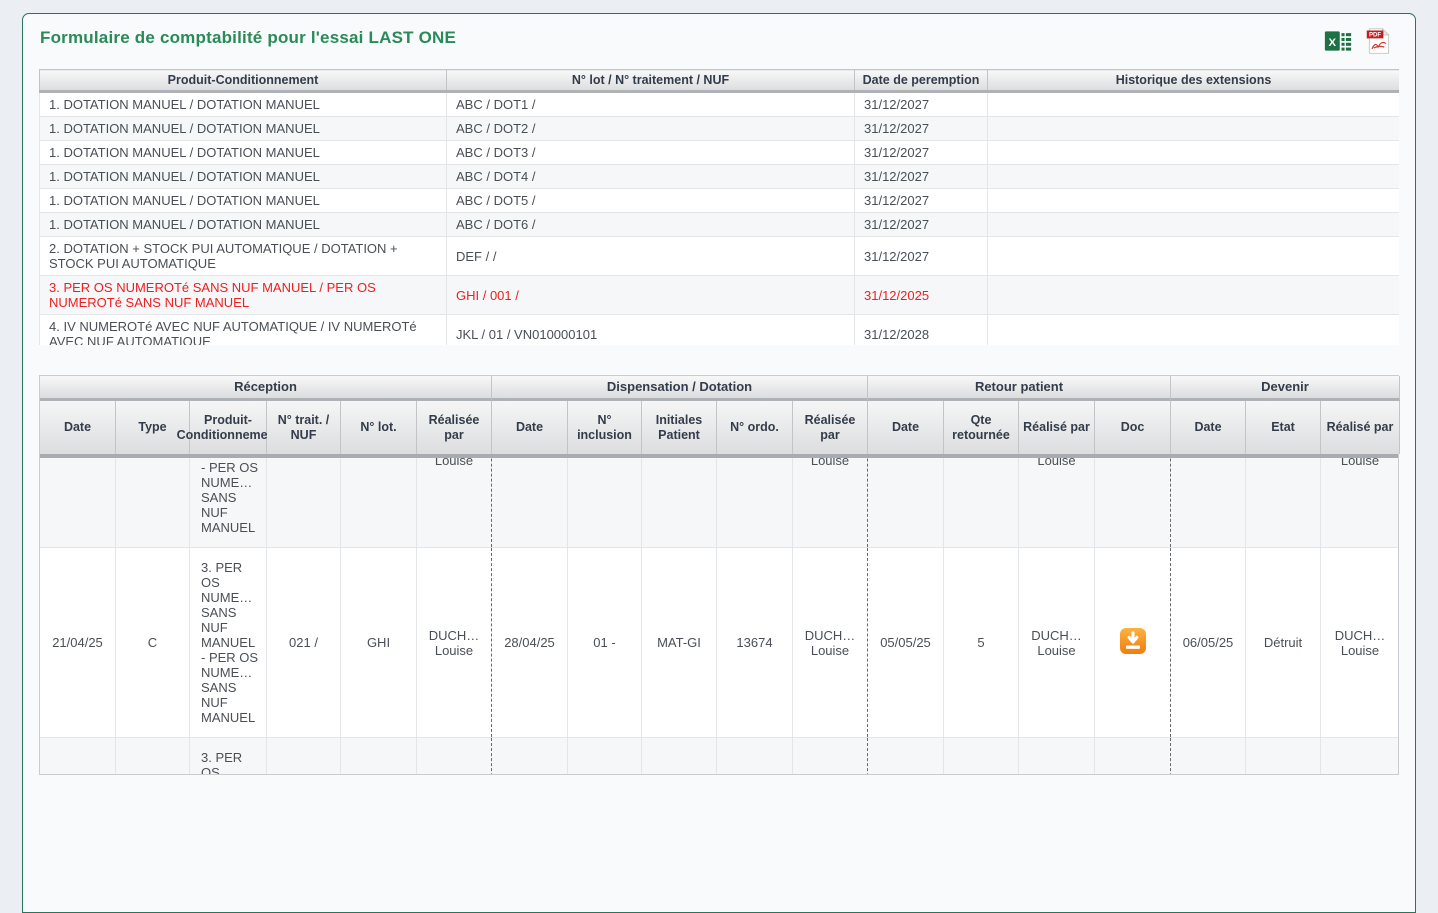  What do you see at coordinates (1057, 427) in the screenshot?
I see `col-retour-realise-par: Réalisé par` at bounding box center [1057, 427].